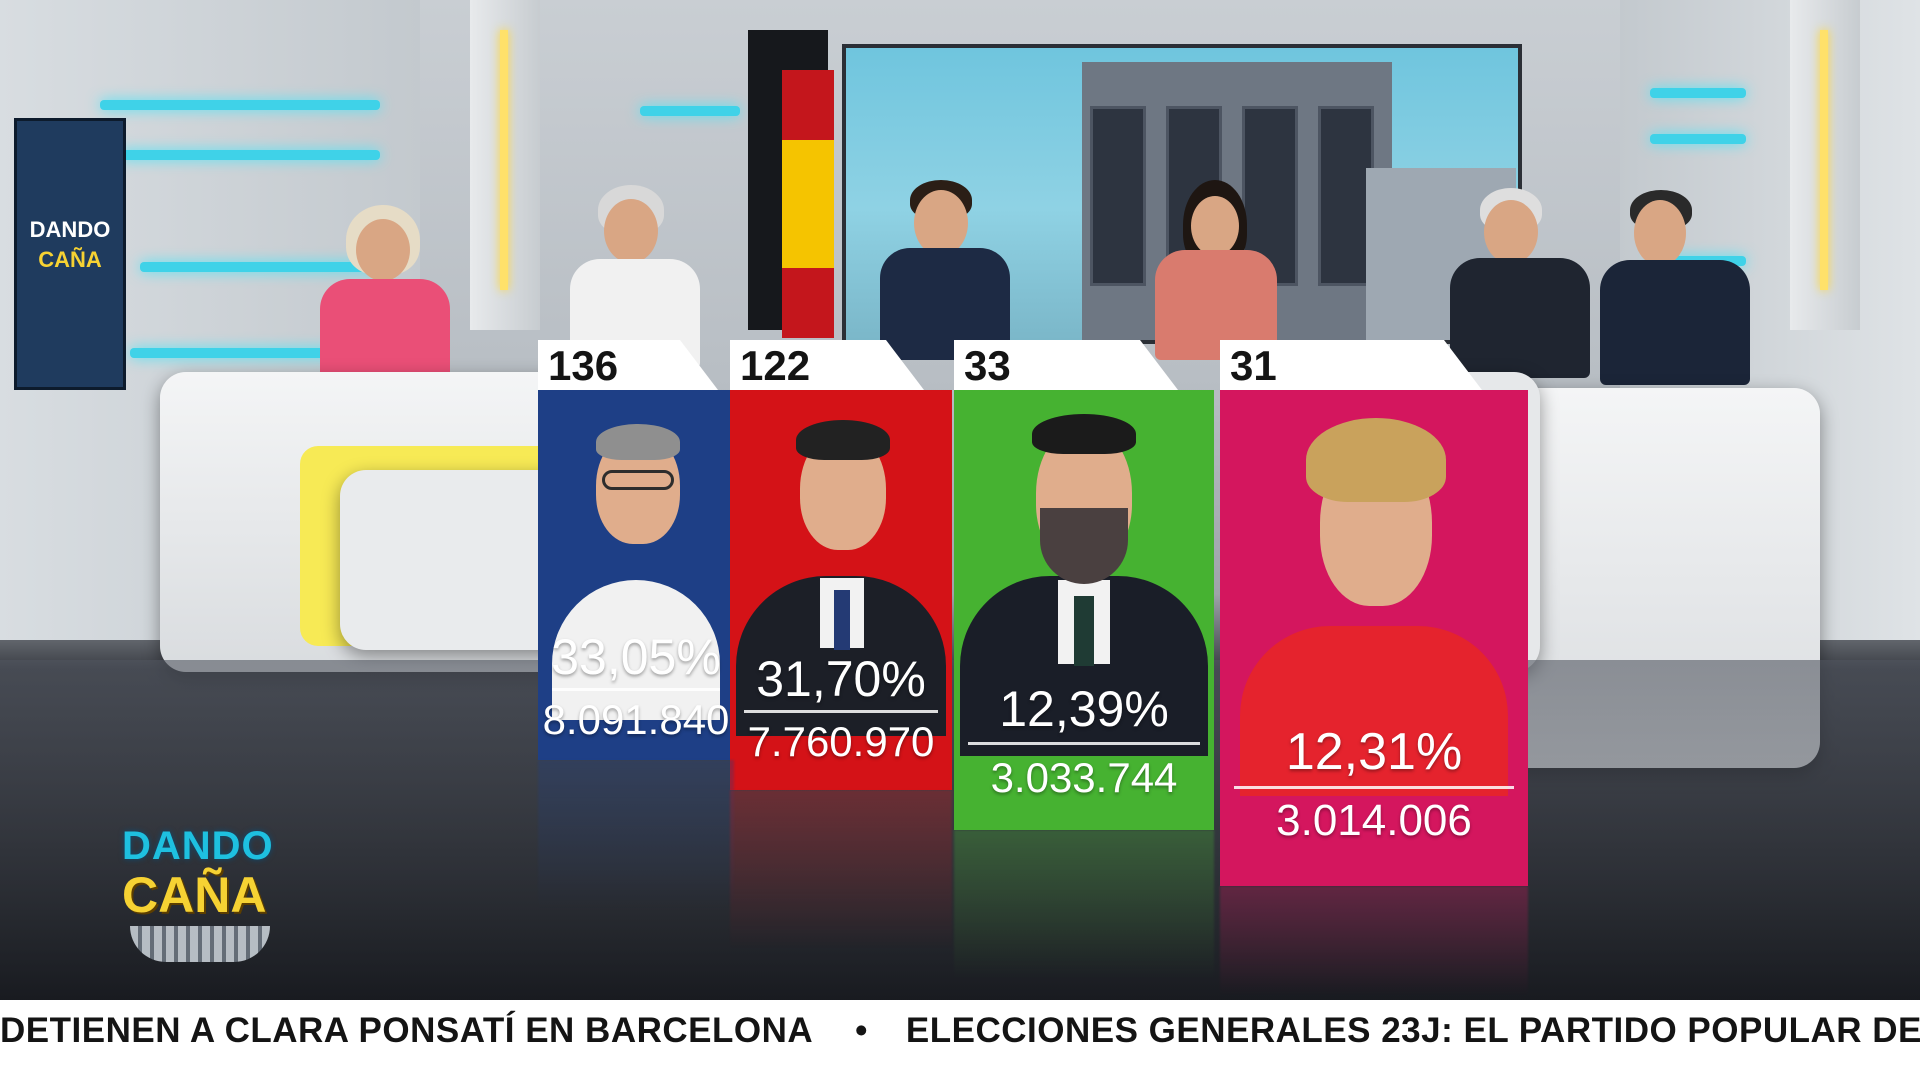 The image size is (1920, 1080). Describe the element at coordinates (636, 719) in the screenshot. I see `vote-count: 8.091.840` at that location.